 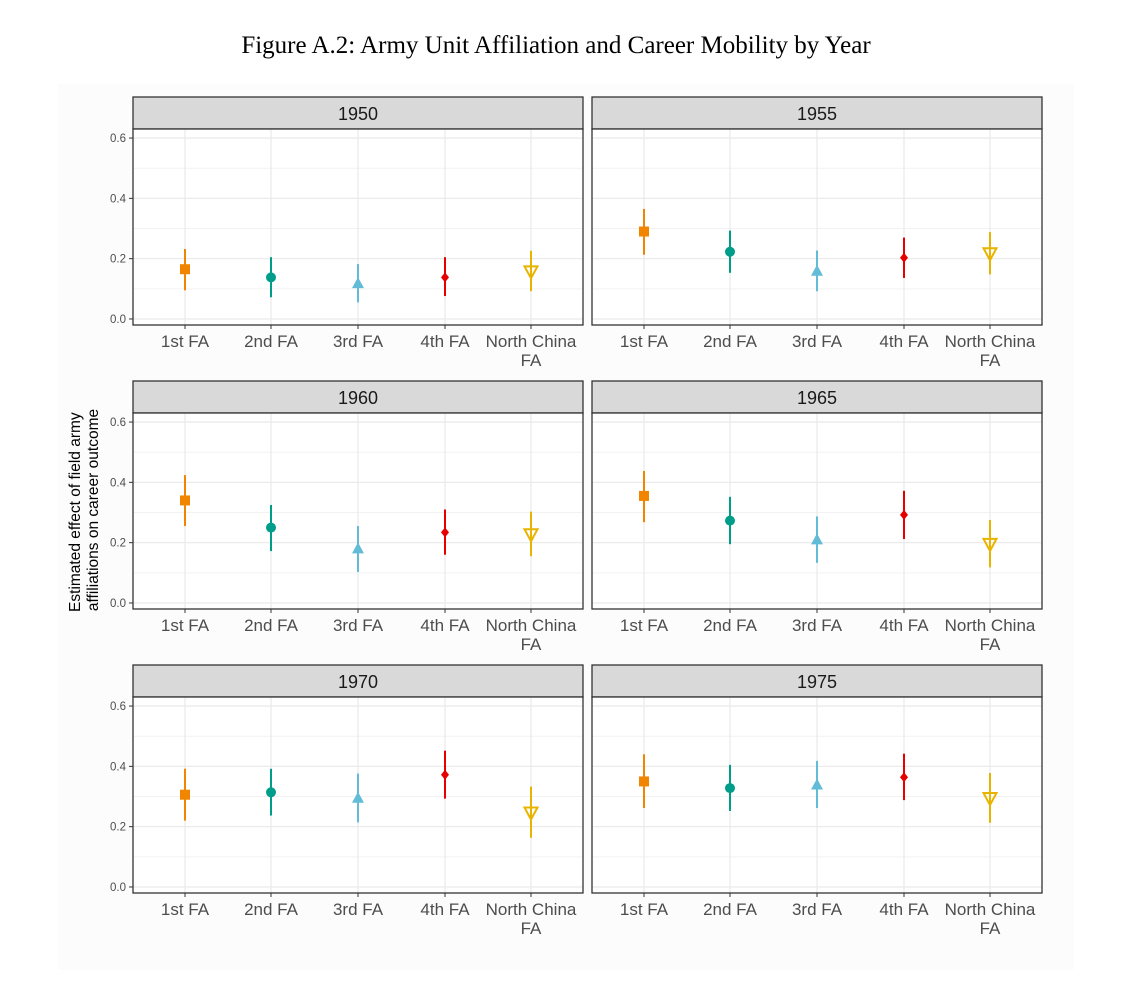 I want to click on y-axis-label-line1: Estimated effect of field army, so click(x=75, y=512).